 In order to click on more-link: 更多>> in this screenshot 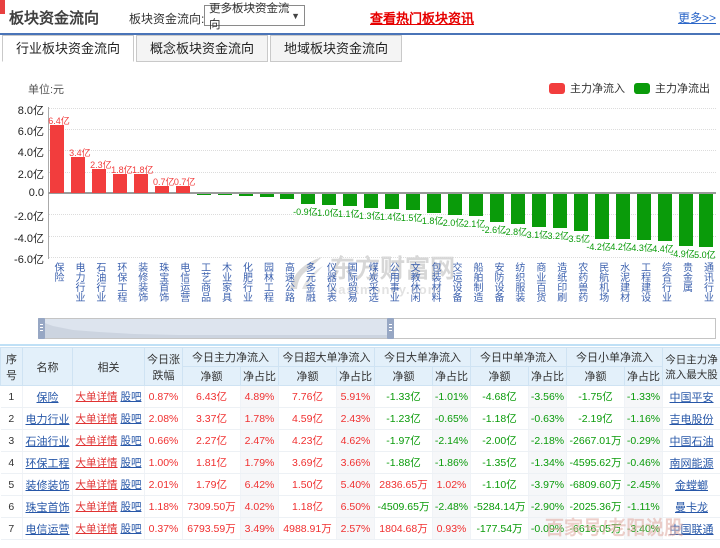, I will do `click(696, 18)`.